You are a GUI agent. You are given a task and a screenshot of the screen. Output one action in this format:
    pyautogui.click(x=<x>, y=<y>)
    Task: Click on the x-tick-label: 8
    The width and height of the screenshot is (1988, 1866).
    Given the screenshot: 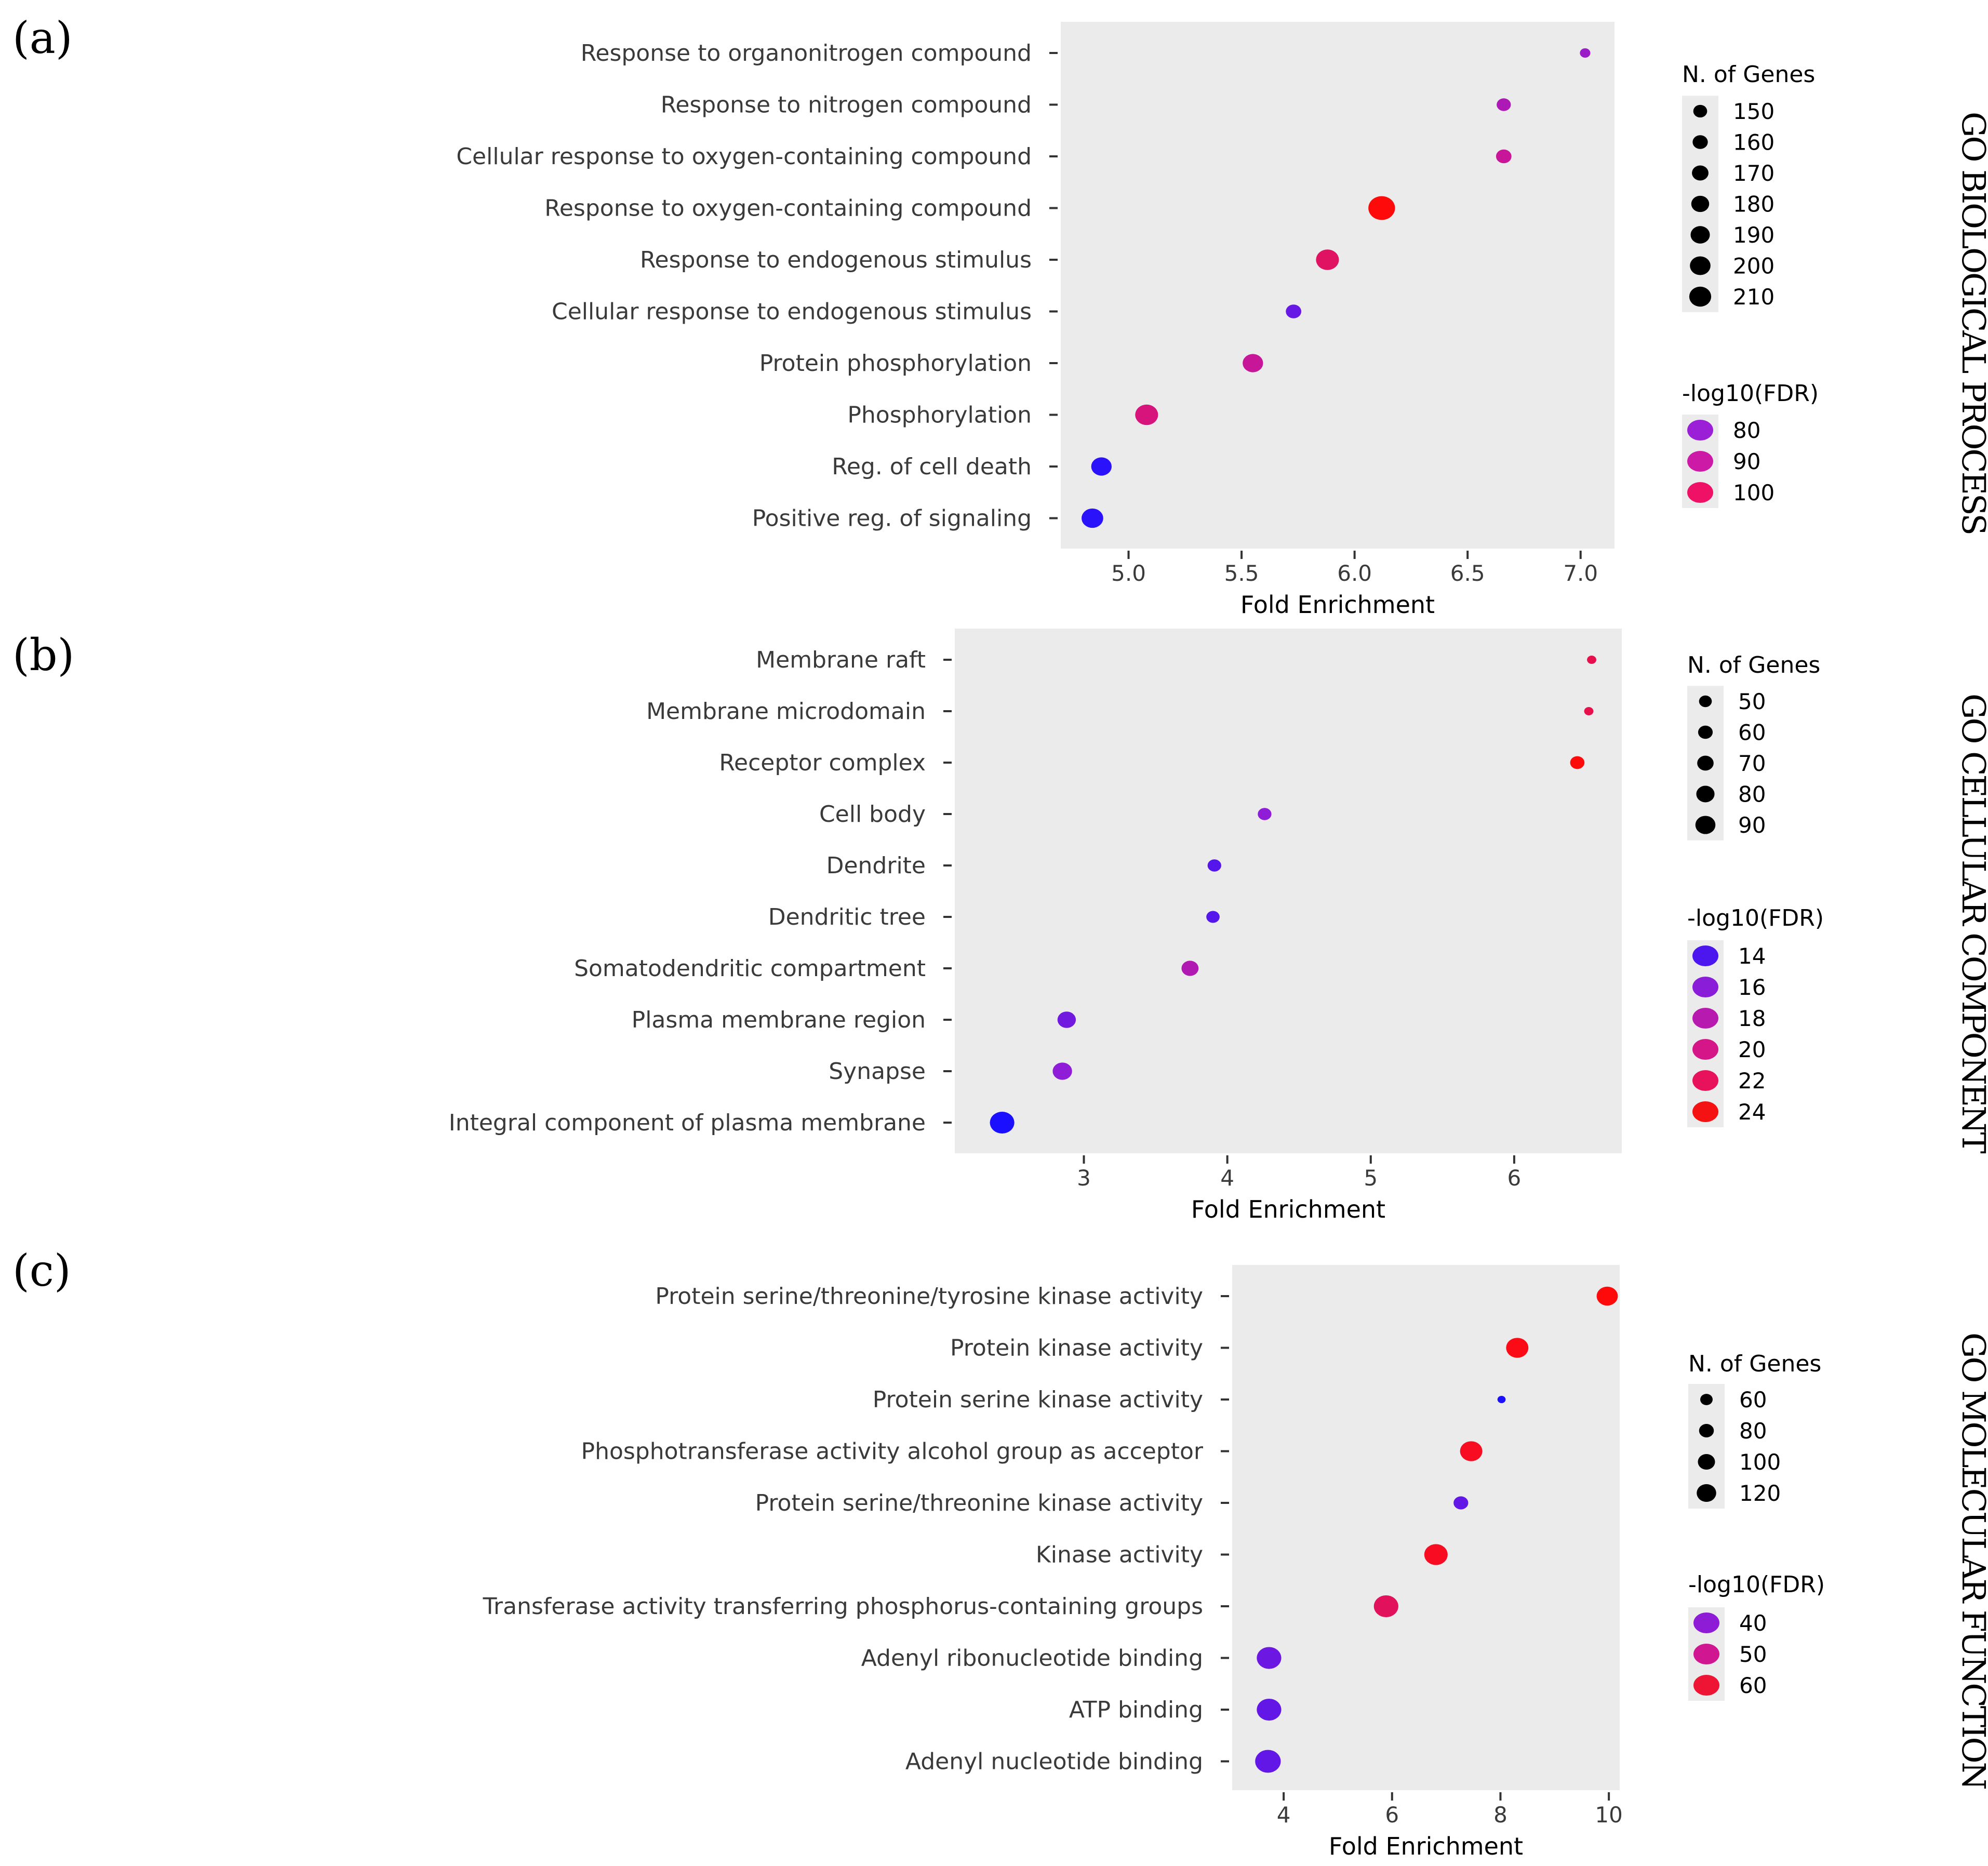 What is the action you would take?
    pyautogui.click(x=1500, y=1815)
    